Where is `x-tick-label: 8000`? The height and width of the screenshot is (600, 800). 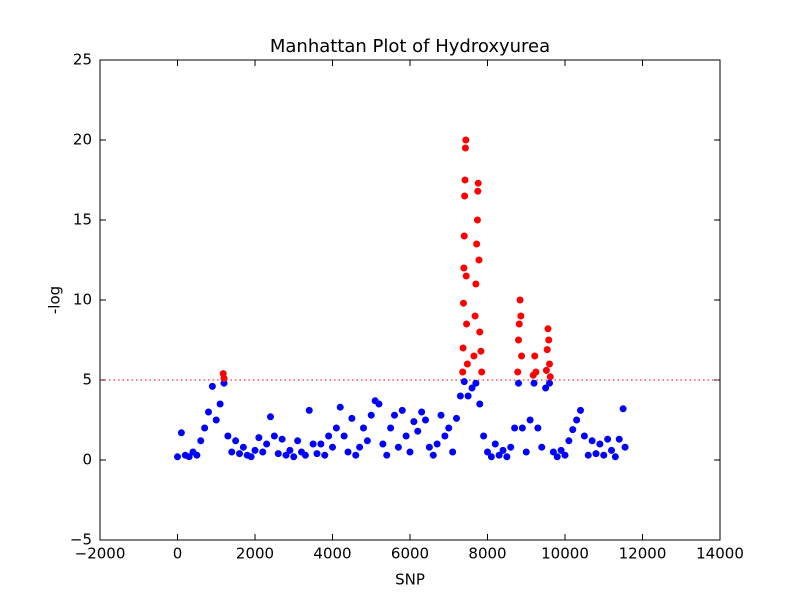
x-tick-label: 8000 is located at coordinates (487, 554).